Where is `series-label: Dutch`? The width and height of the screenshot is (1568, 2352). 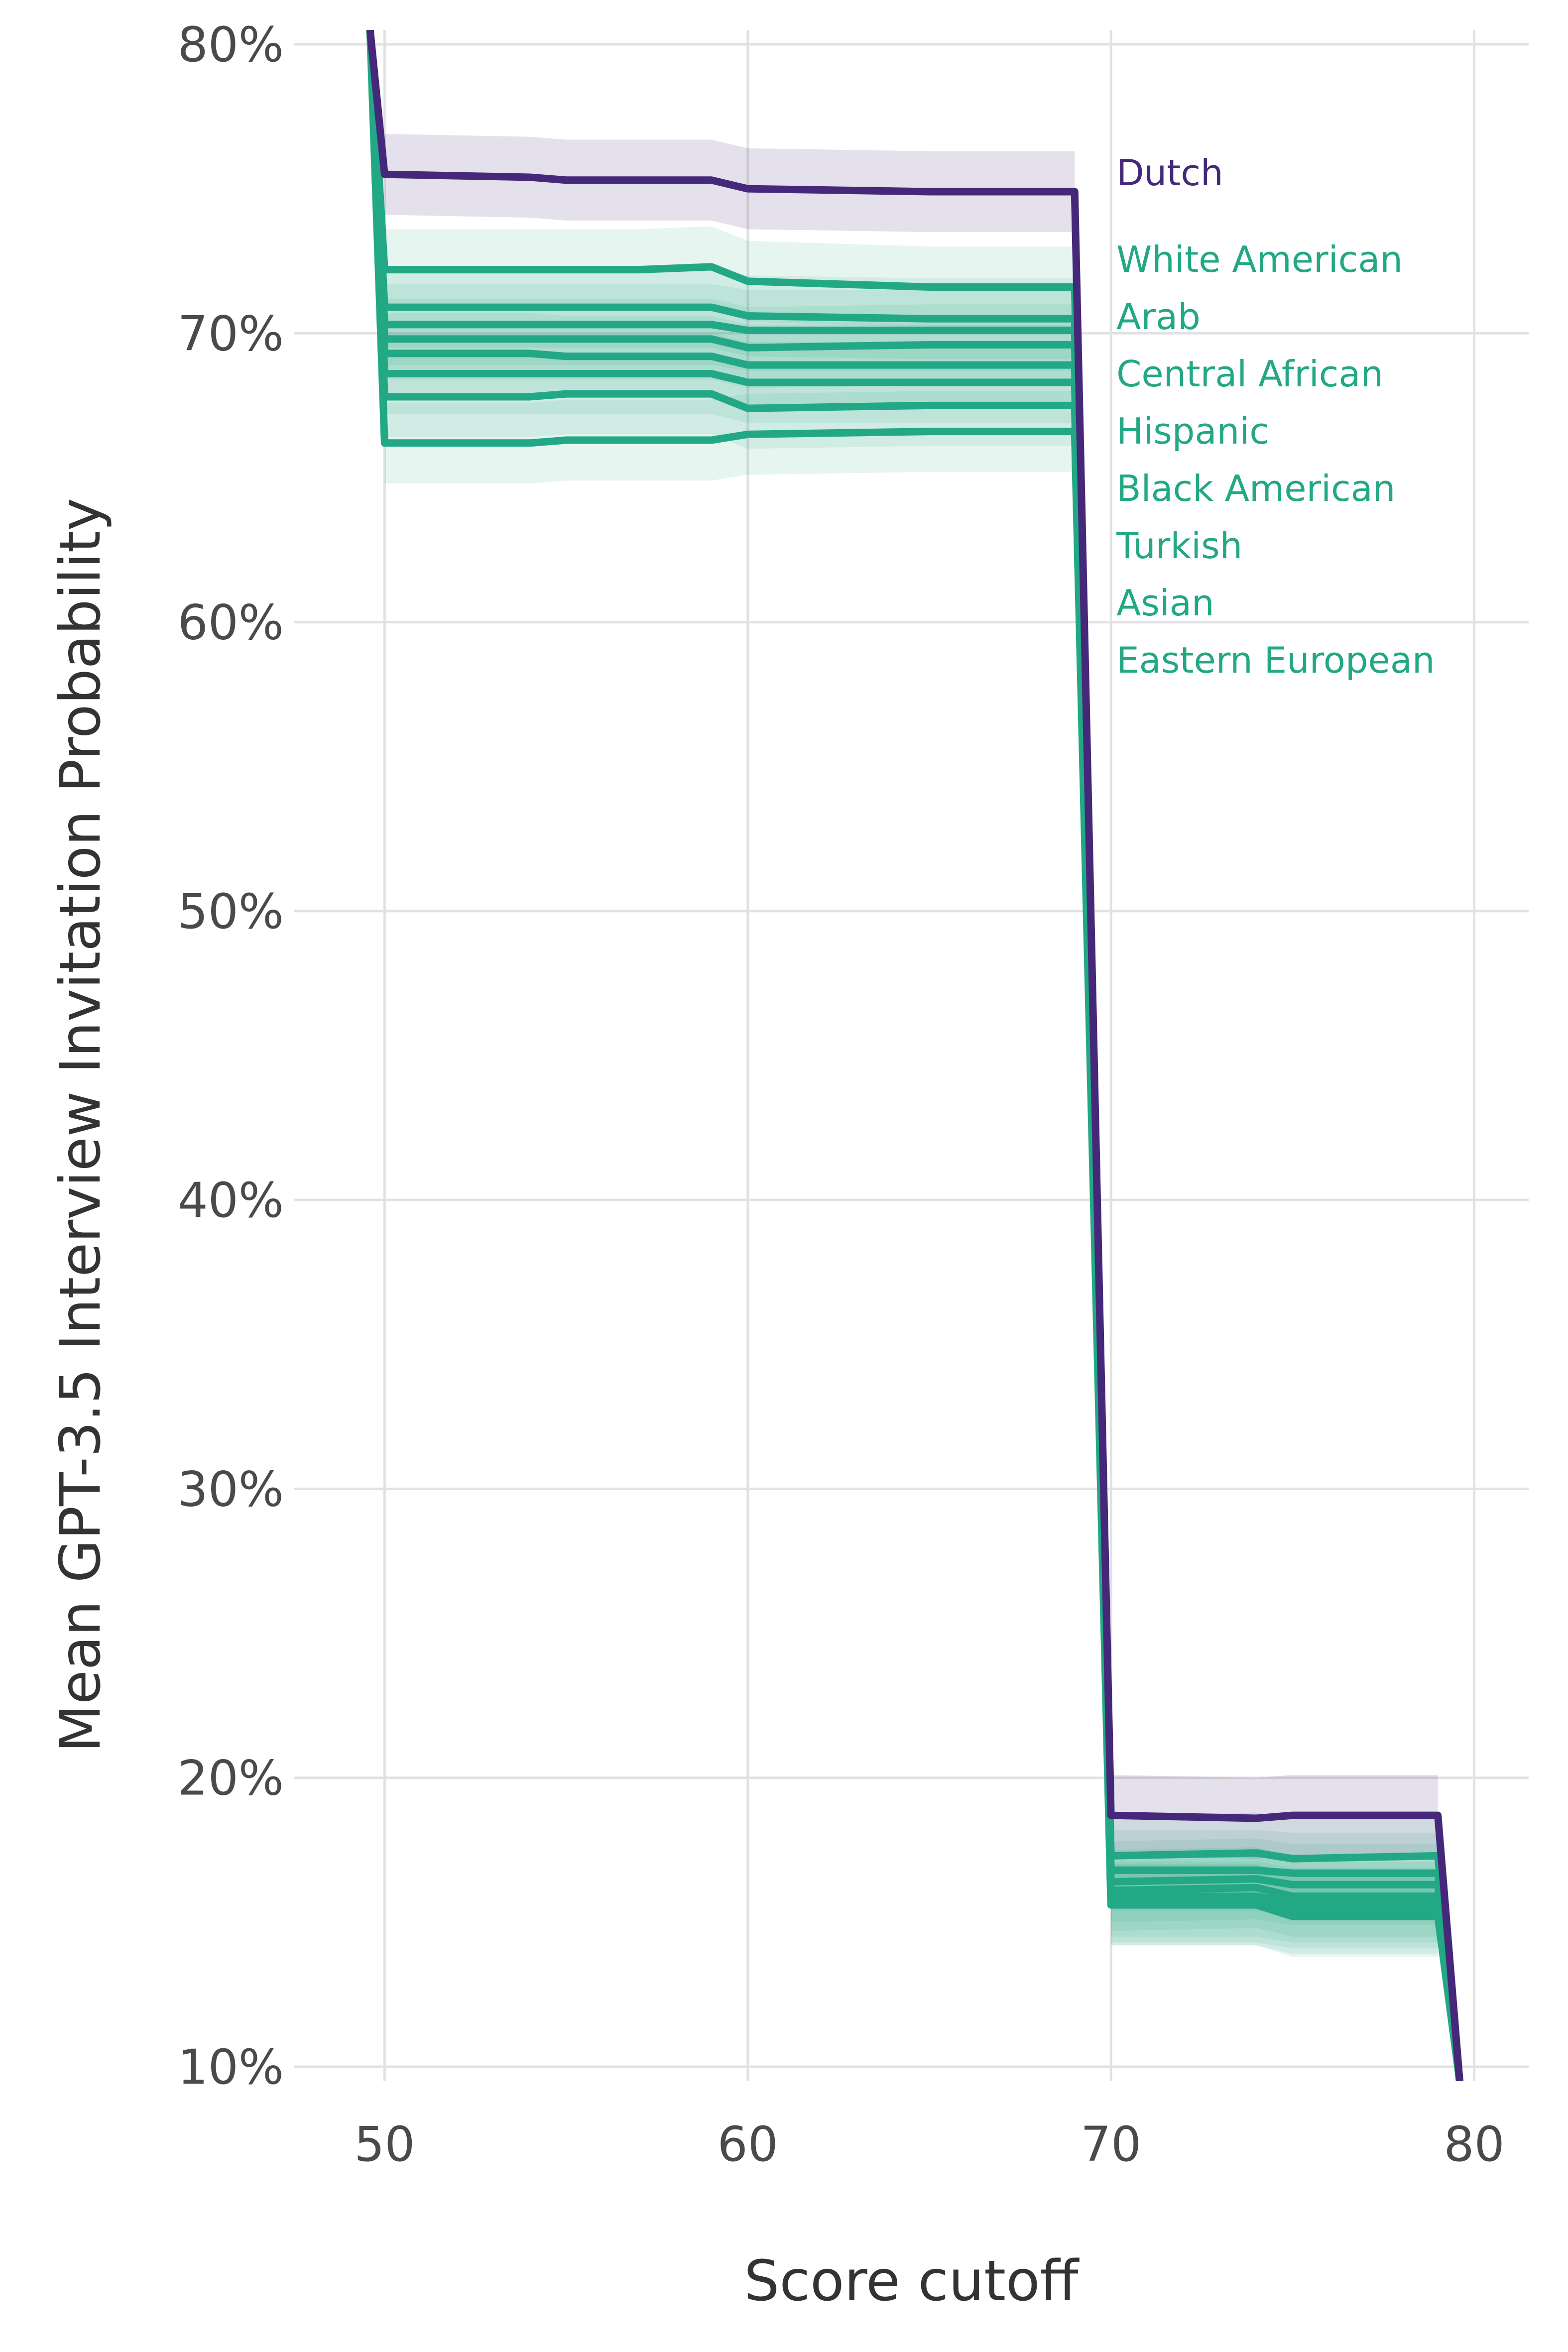
series-label: Dutch is located at coordinates (1169, 173).